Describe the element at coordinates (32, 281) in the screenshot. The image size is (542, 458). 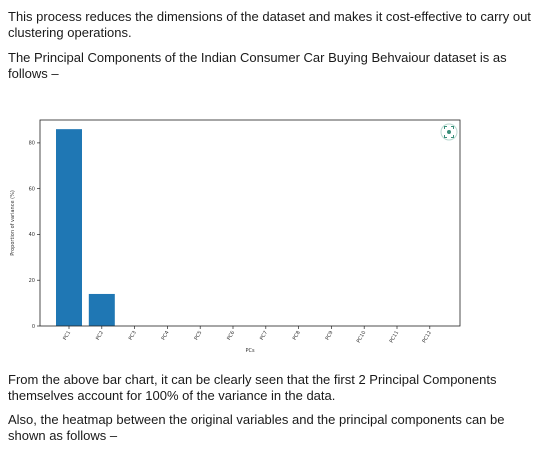
I see `y-tick-label: 20` at that location.